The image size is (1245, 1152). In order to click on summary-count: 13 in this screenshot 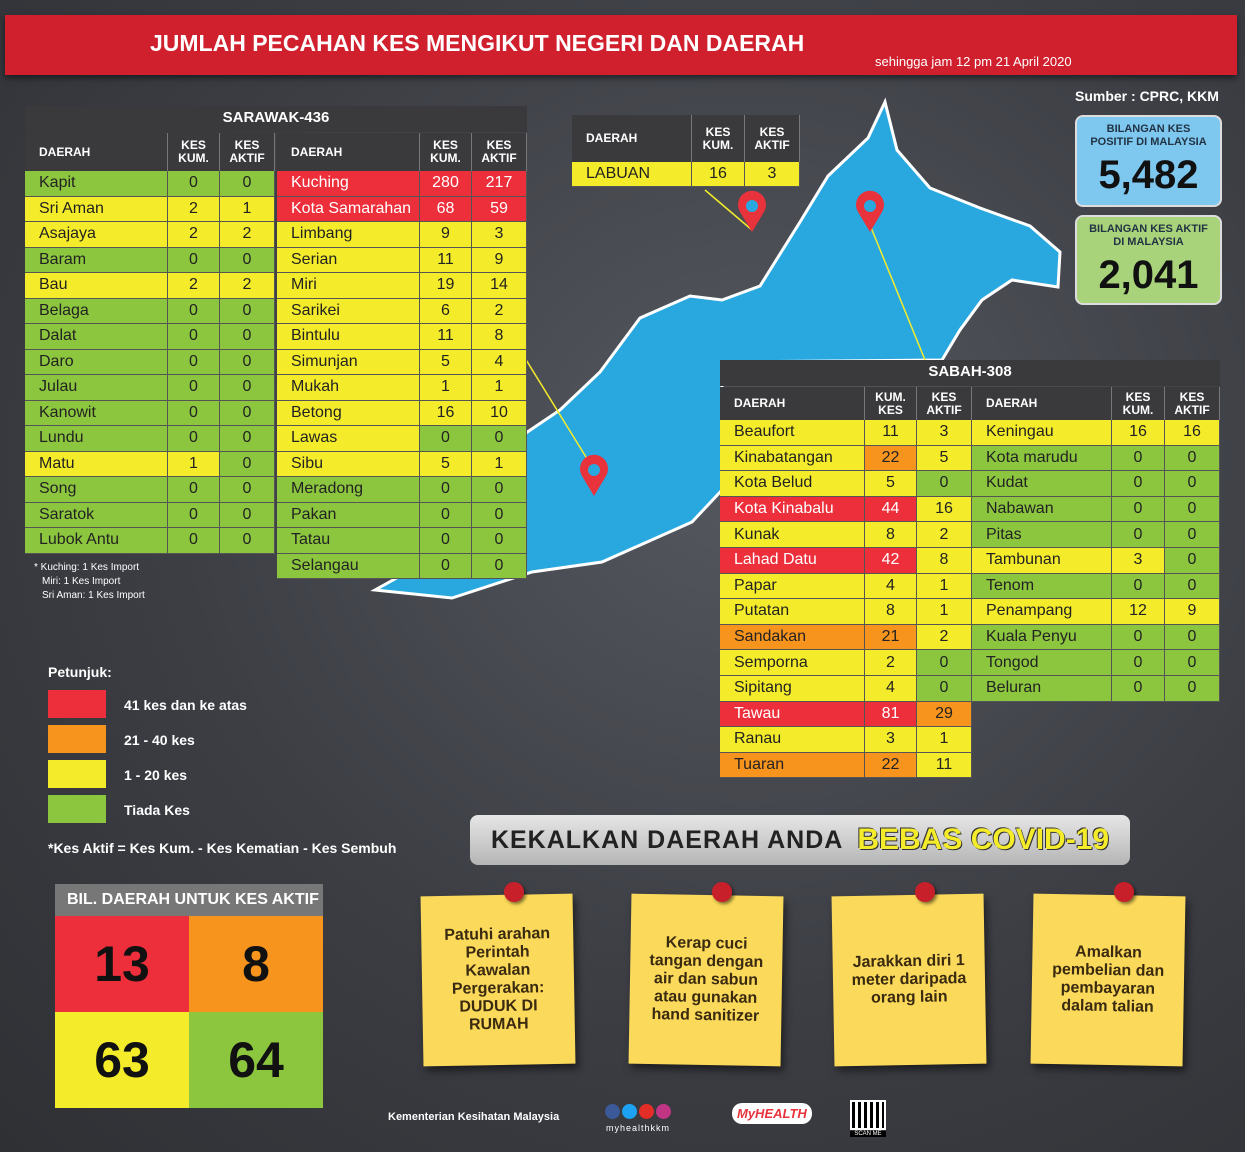, I will do `click(122, 964)`.